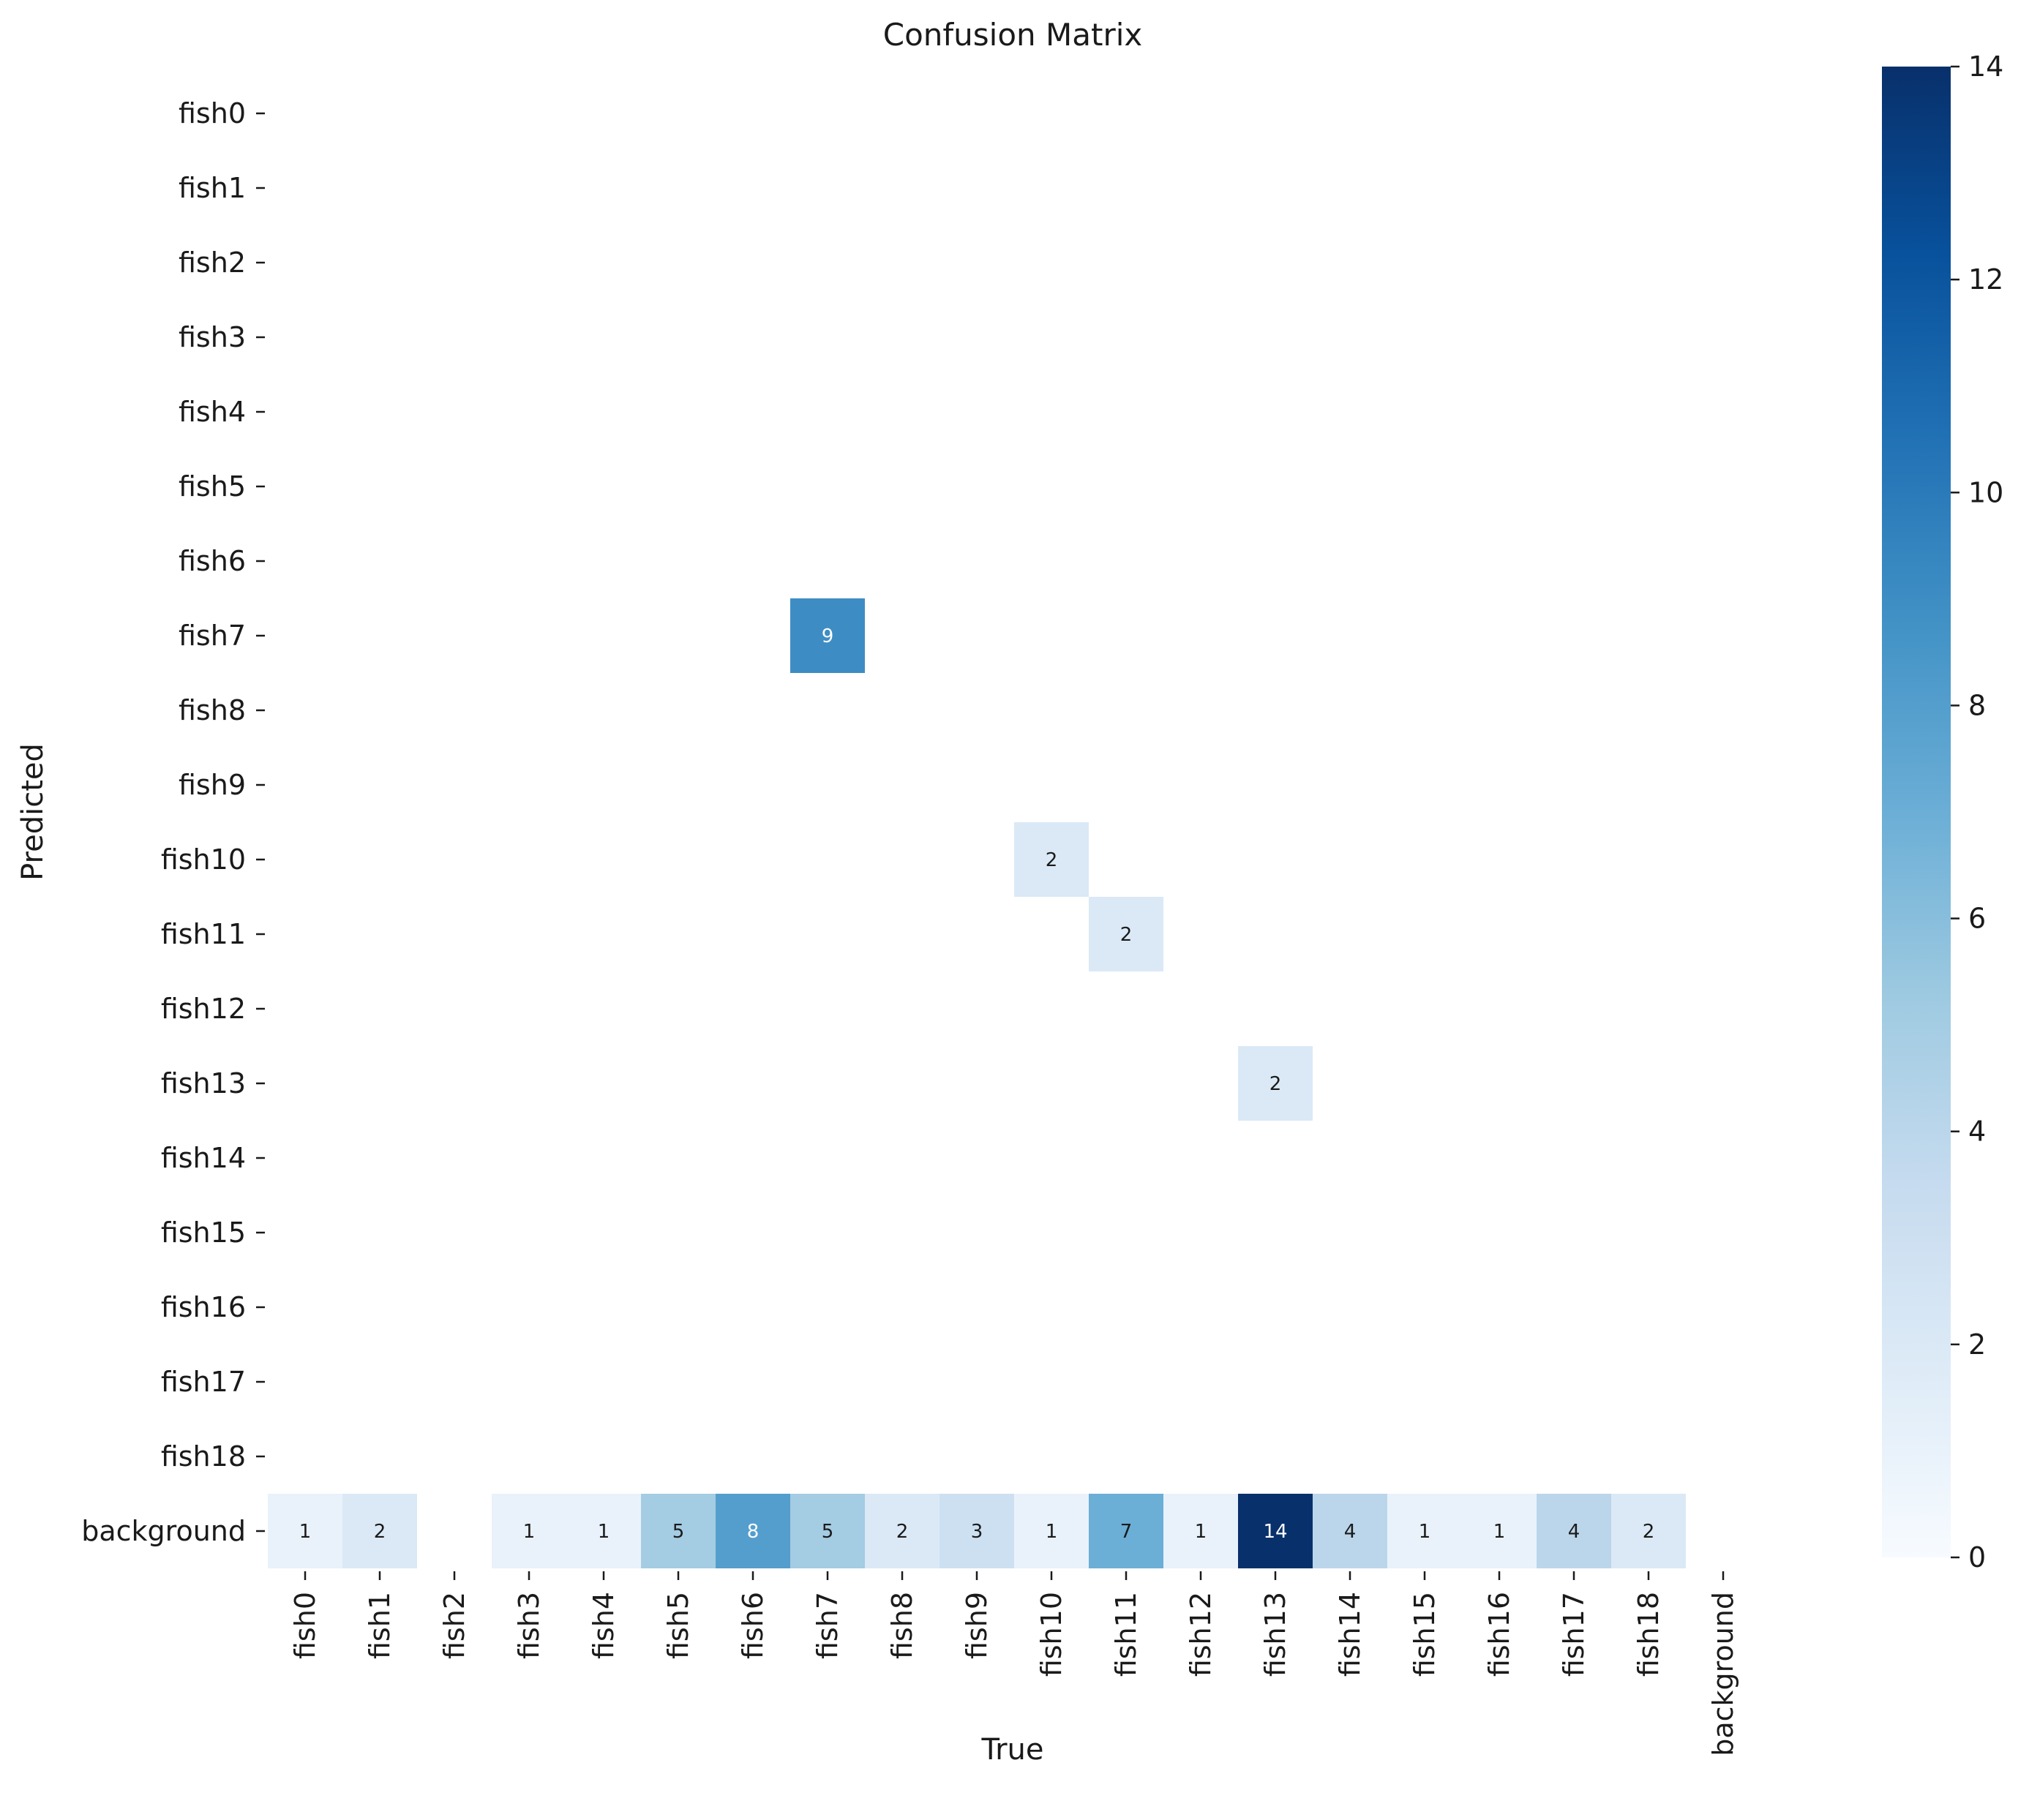 This screenshot has height=1820, width=2029. What do you see at coordinates (529, 1626) in the screenshot?
I see `x-tick-label: fish3` at bounding box center [529, 1626].